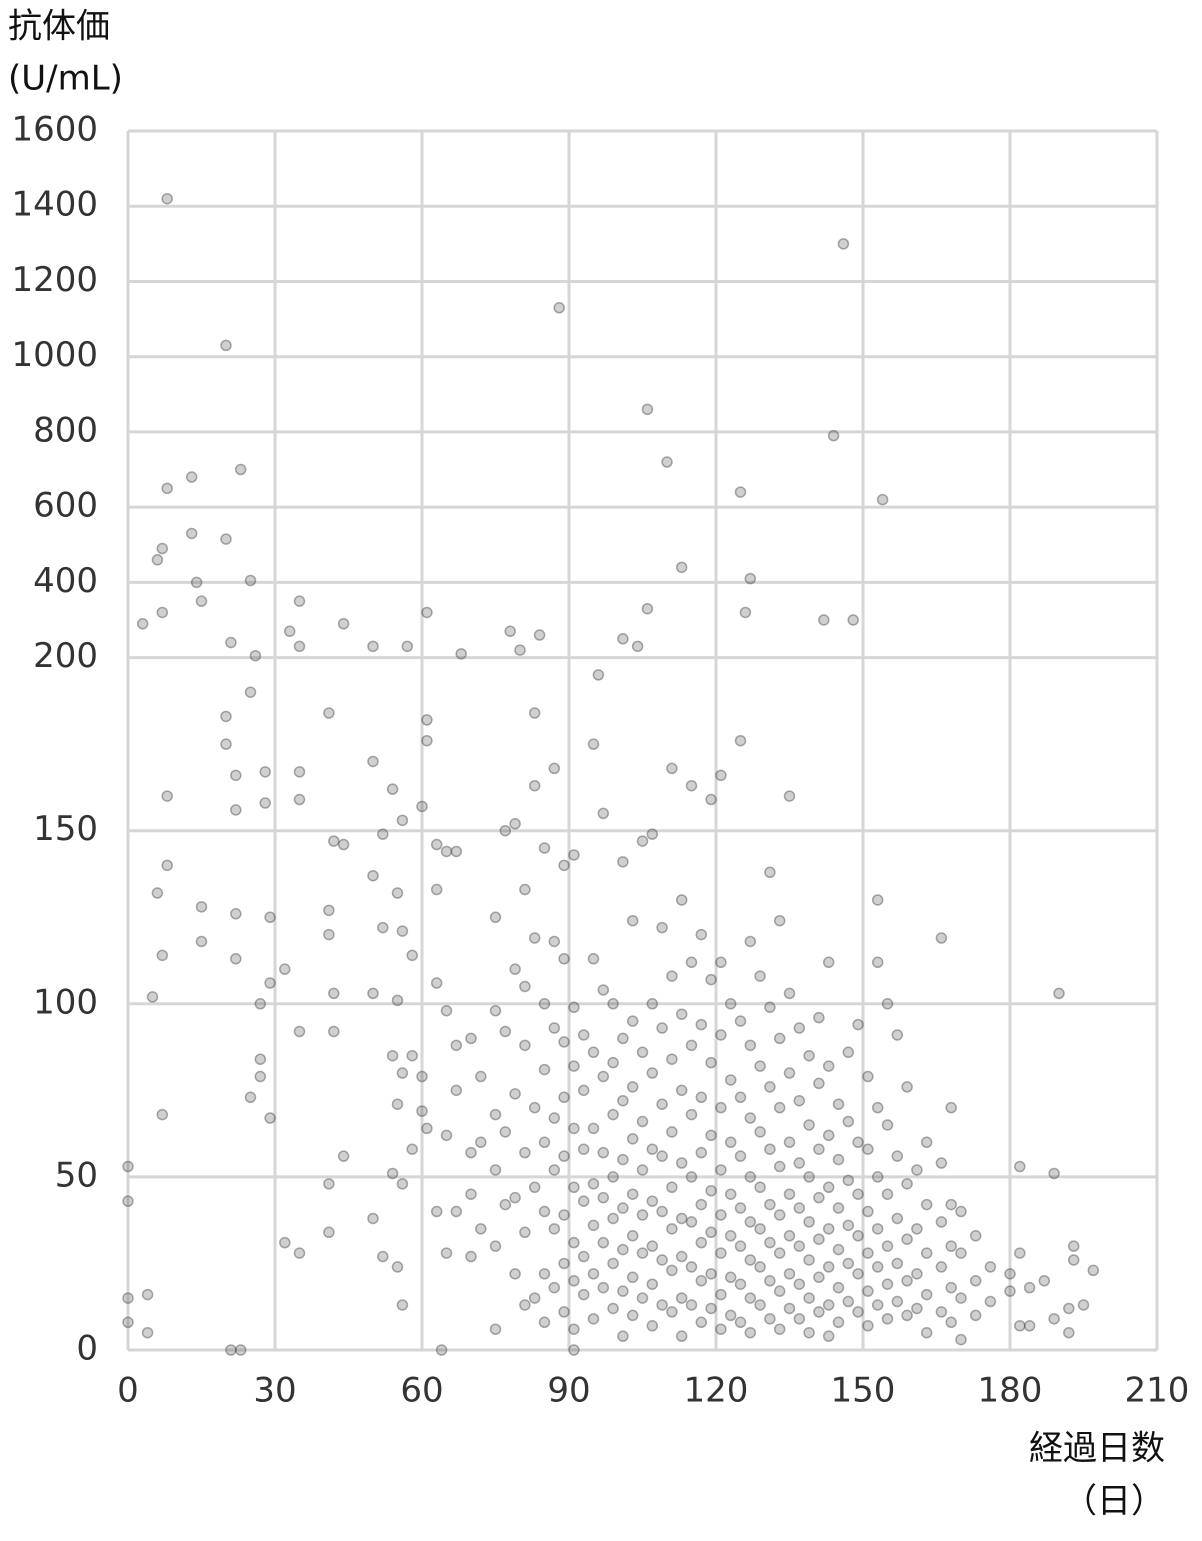 Image resolution: width=1202 pixels, height=1541 pixels. Describe the element at coordinates (1157, 1391) in the screenshot. I see `x-tick-label: 210` at that location.